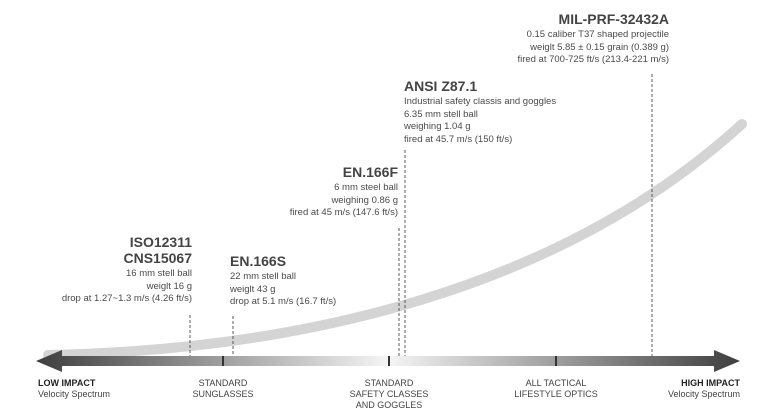 This screenshot has width=776, height=420. I want to click on standard-detail: drop at 1.27~1.3 m/s (4.26 ft/s), so click(126, 298).